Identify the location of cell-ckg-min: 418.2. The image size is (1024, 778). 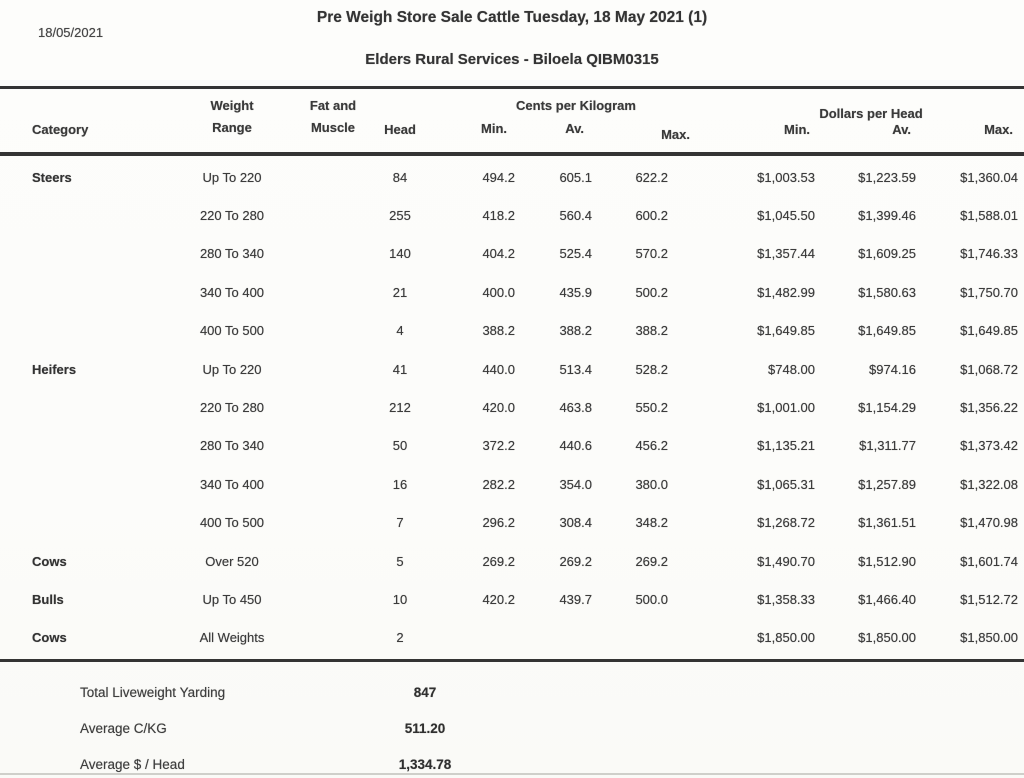
(498, 216).